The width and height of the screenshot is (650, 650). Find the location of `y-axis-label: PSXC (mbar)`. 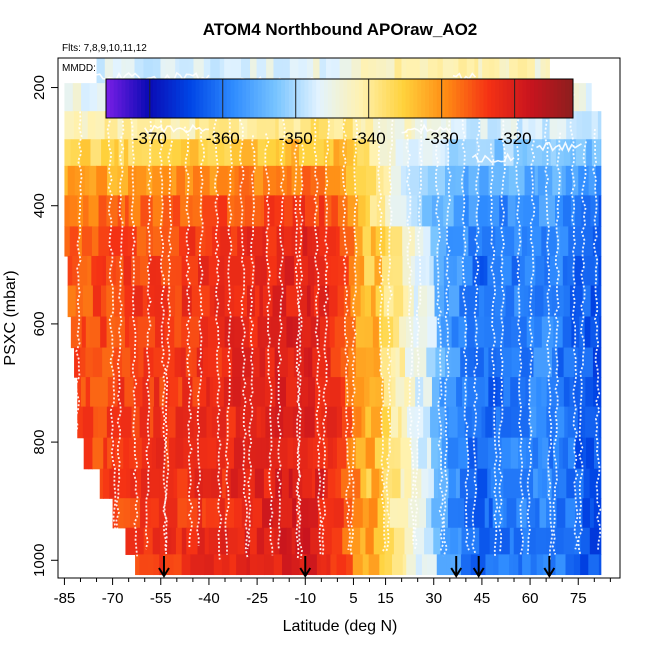

y-axis-label: PSXC (mbar) is located at coordinates (10, 317).